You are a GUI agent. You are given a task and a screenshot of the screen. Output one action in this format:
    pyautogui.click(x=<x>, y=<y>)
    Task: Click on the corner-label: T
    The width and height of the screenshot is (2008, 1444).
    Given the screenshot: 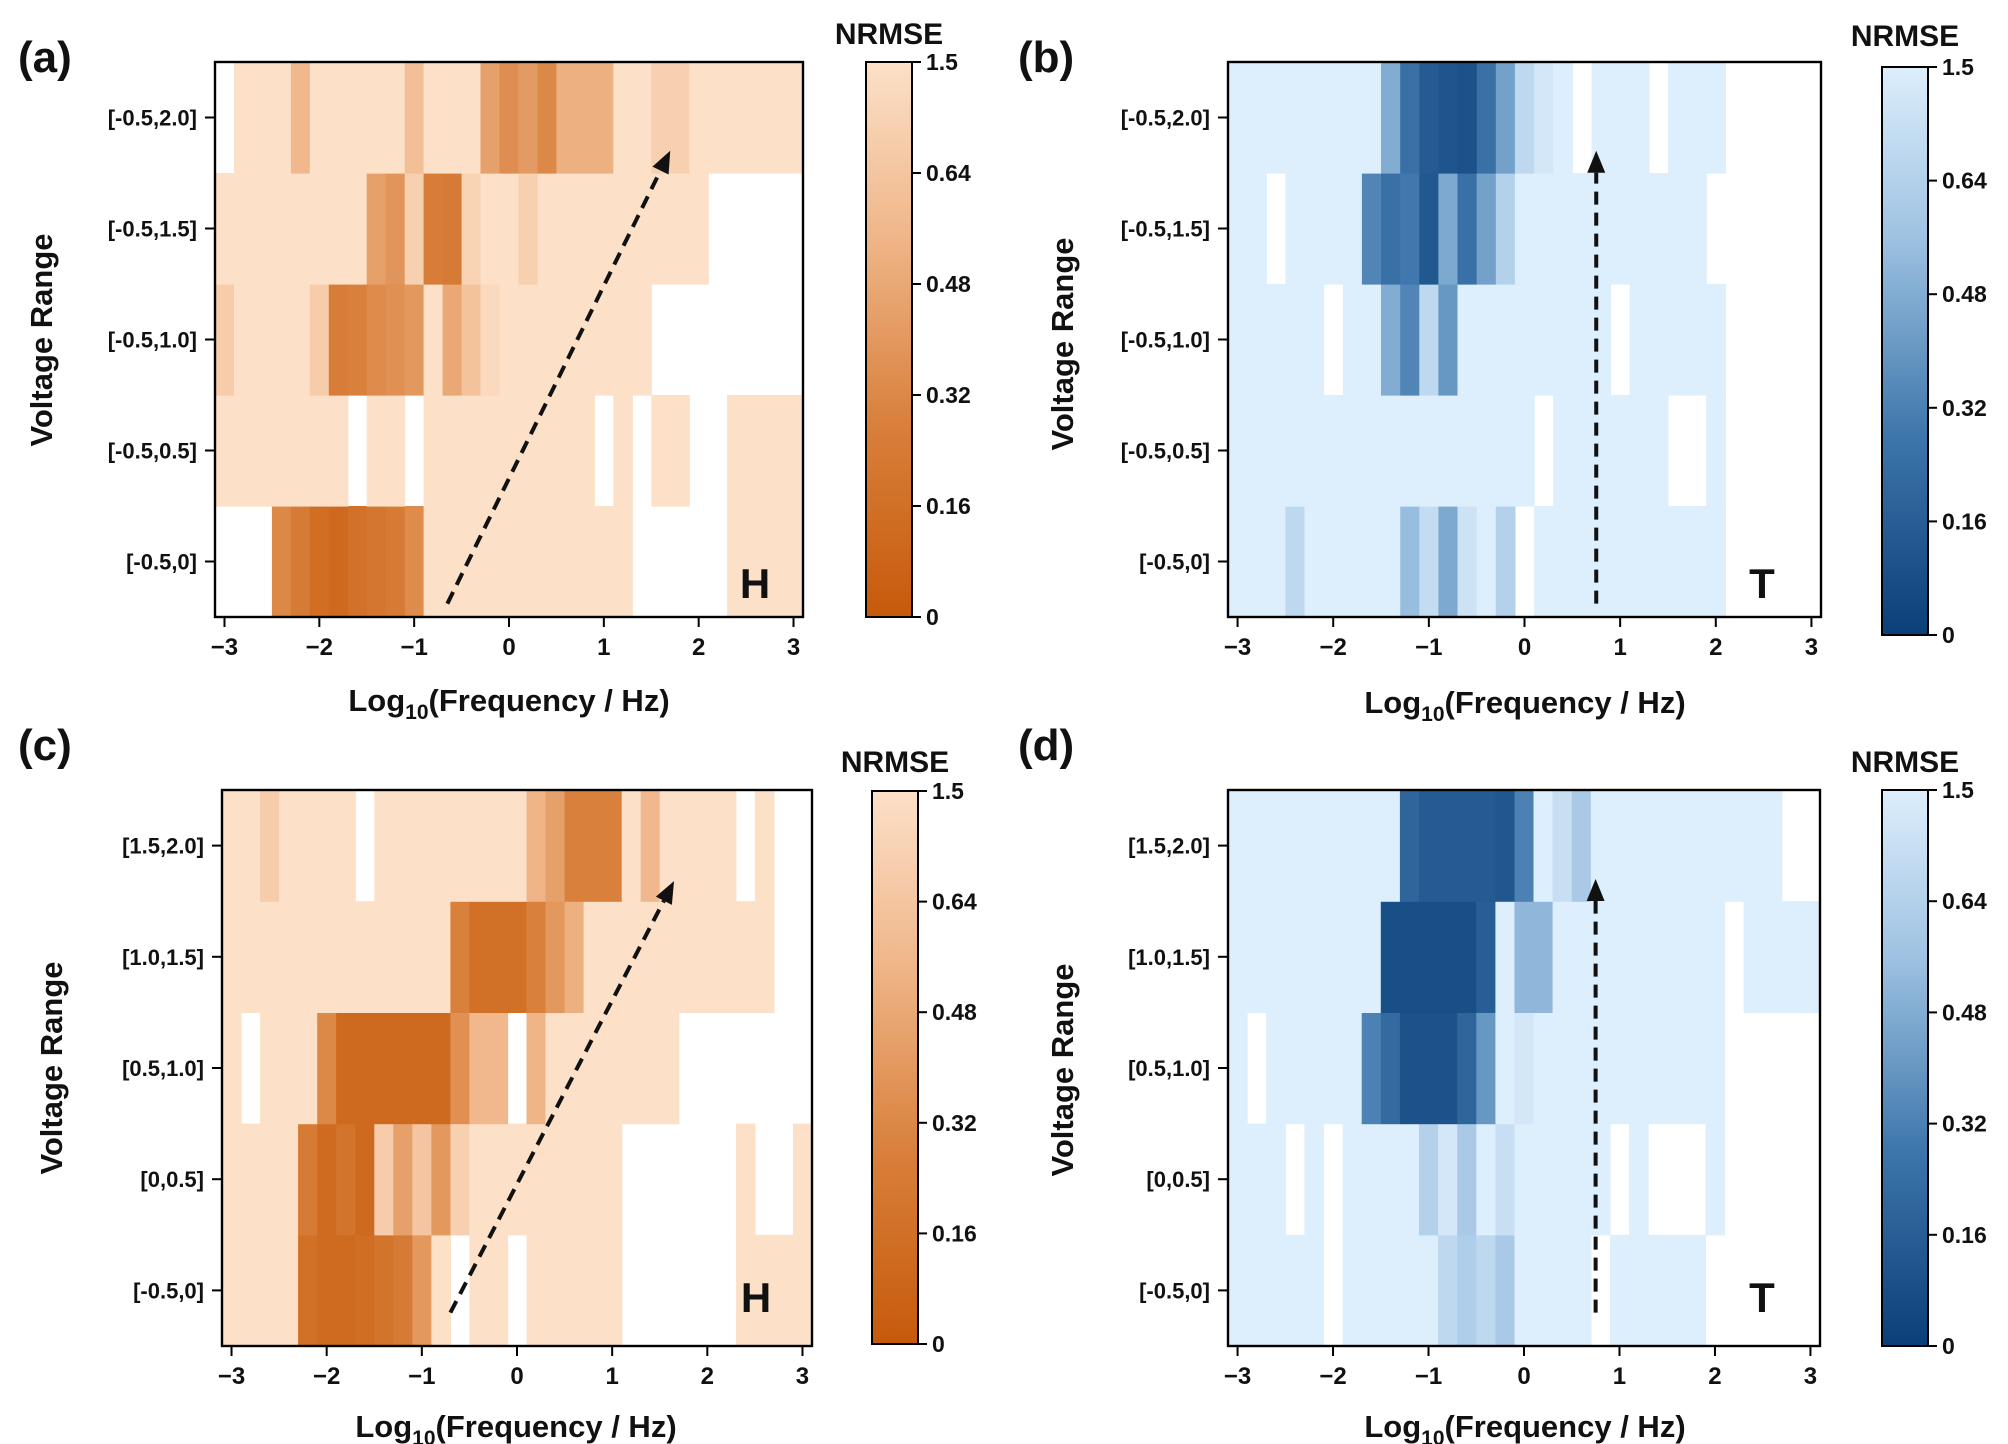 What is the action you would take?
    pyautogui.click(x=1762, y=1297)
    